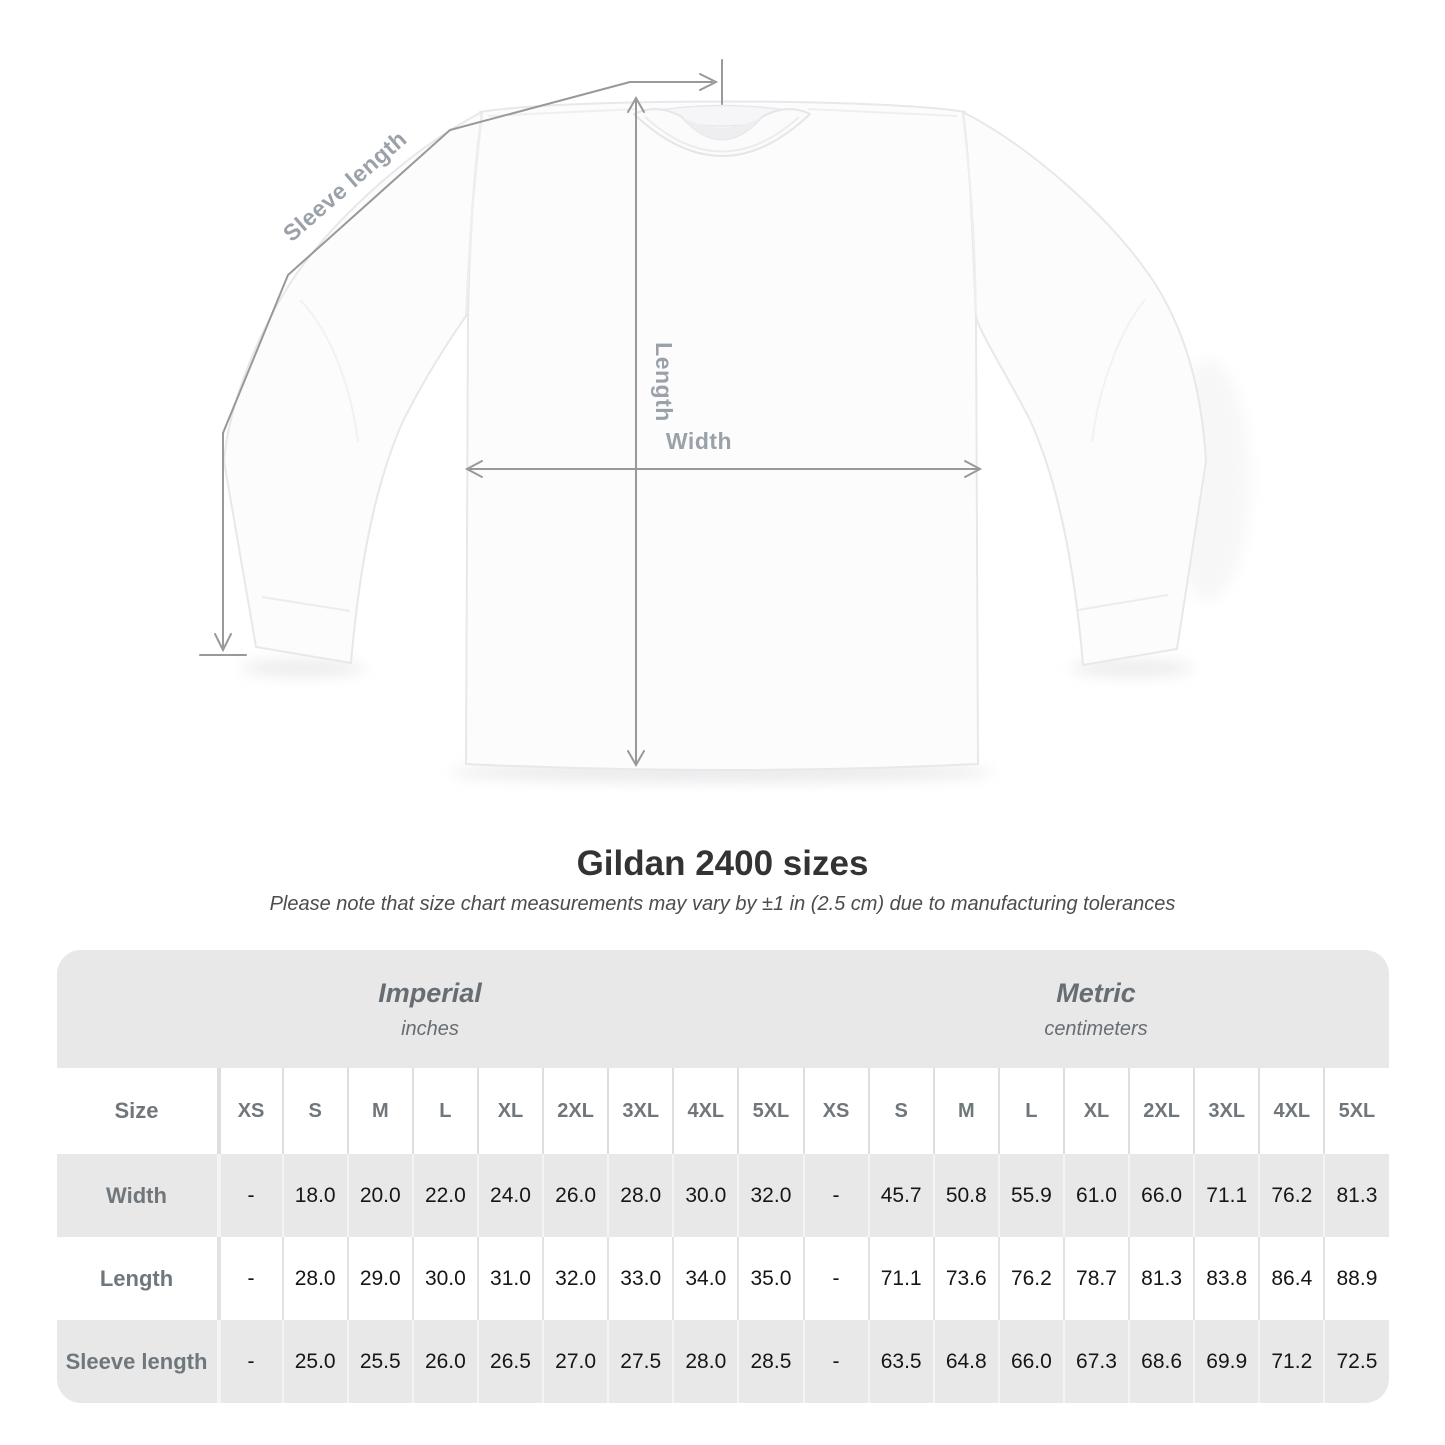  Describe the element at coordinates (444, 1195) in the screenshot. I see `imperial-value-cell: 22.0` at that location.